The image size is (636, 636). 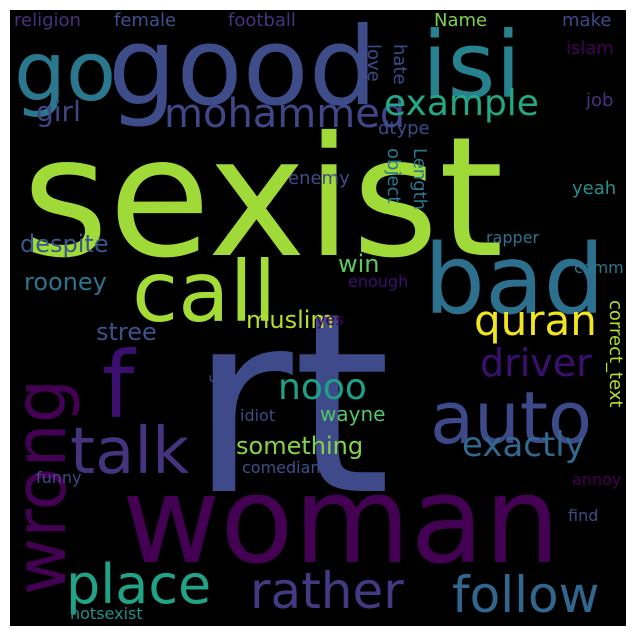 What do you see at coordinates (59, 477) in the screenshot?
I see `word-funny: funny` at bounding box center [59, 477].